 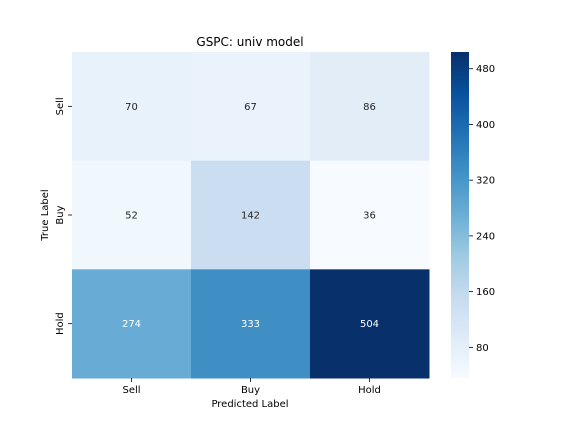 I want to click on y-tick-label: Buy, so click(x=60, y=214).